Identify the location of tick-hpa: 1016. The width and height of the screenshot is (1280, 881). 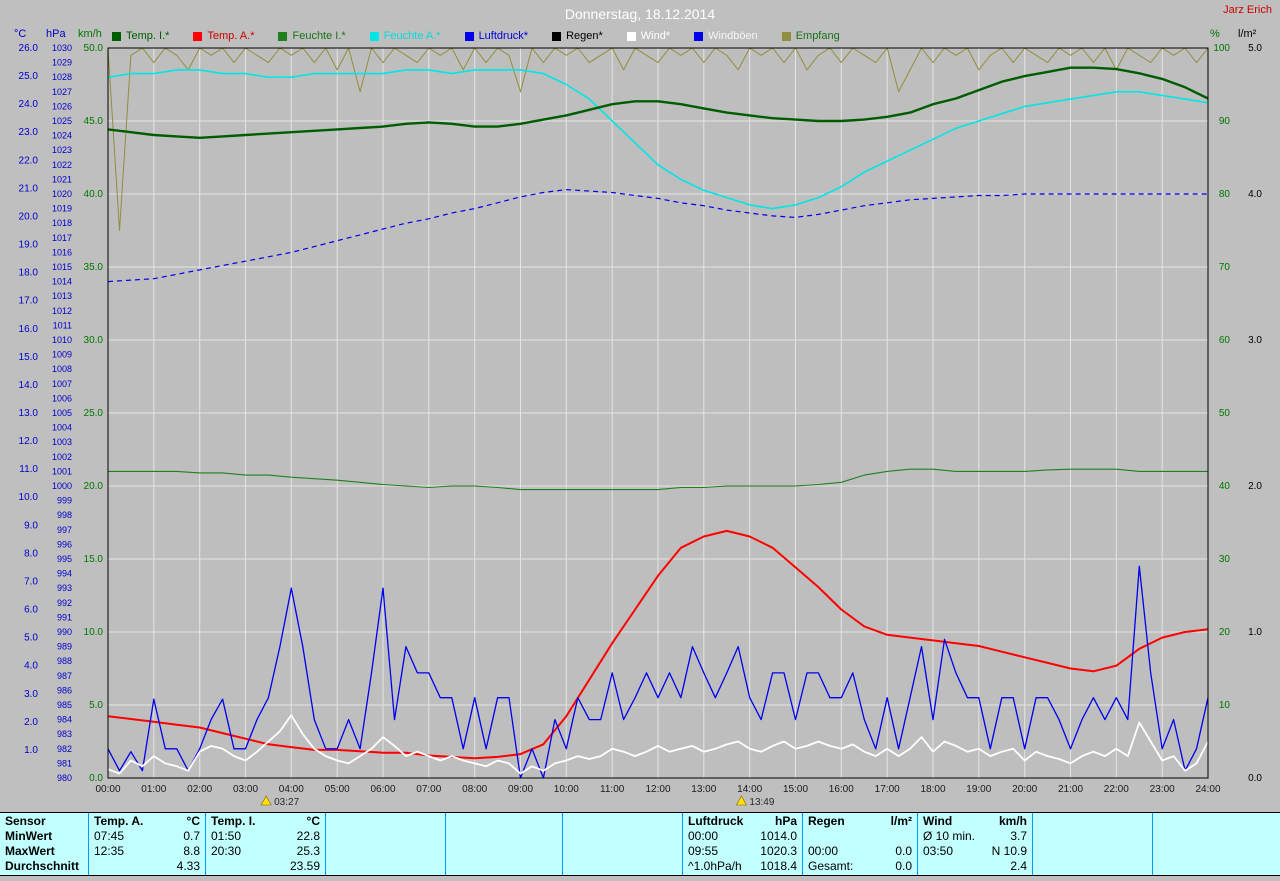
(62, 252).